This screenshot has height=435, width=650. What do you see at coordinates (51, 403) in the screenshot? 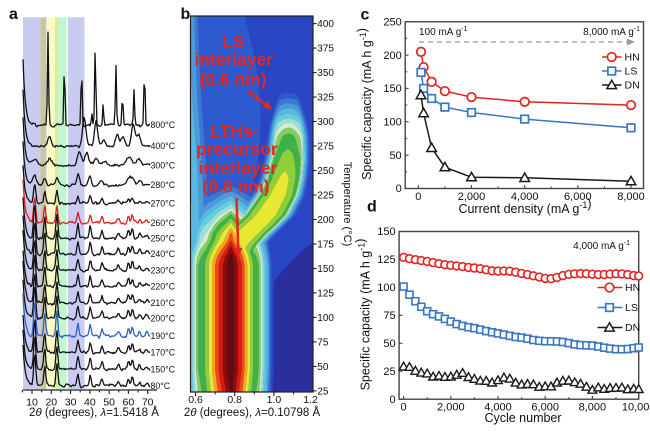
I see `svg-text: 20` at bounding box center [51, 403].